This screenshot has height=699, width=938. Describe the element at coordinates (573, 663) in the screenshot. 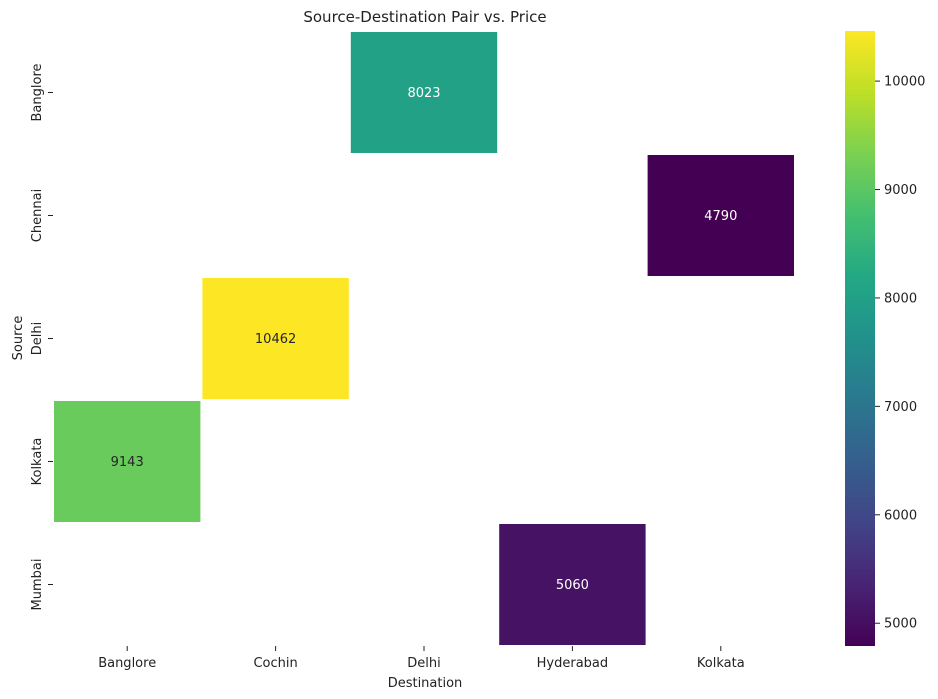

I see `x-tick-label: Hyderabad` at that location.